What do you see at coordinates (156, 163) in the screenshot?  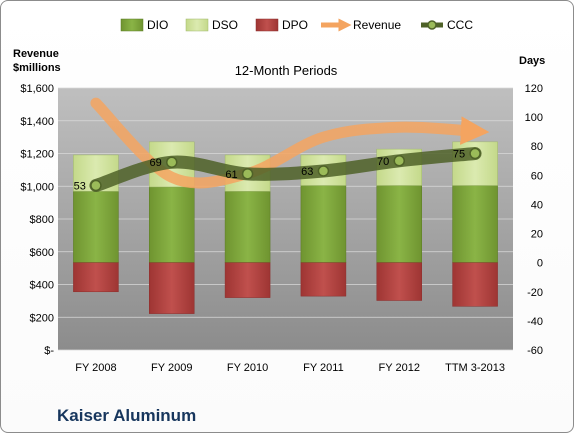 I see `ccc-data-label: 69` at bounding box center [156, 163].